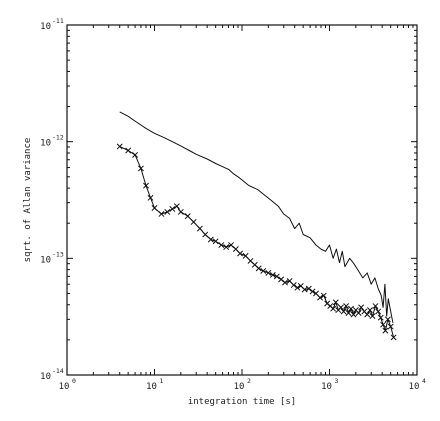 Image resolution: width=440 pixels, height=421 pixels. What do you see at coordinates (249, 381) in the screenshot?
I see `x-tick-exponent: 2` at bounding box center [249, 381].